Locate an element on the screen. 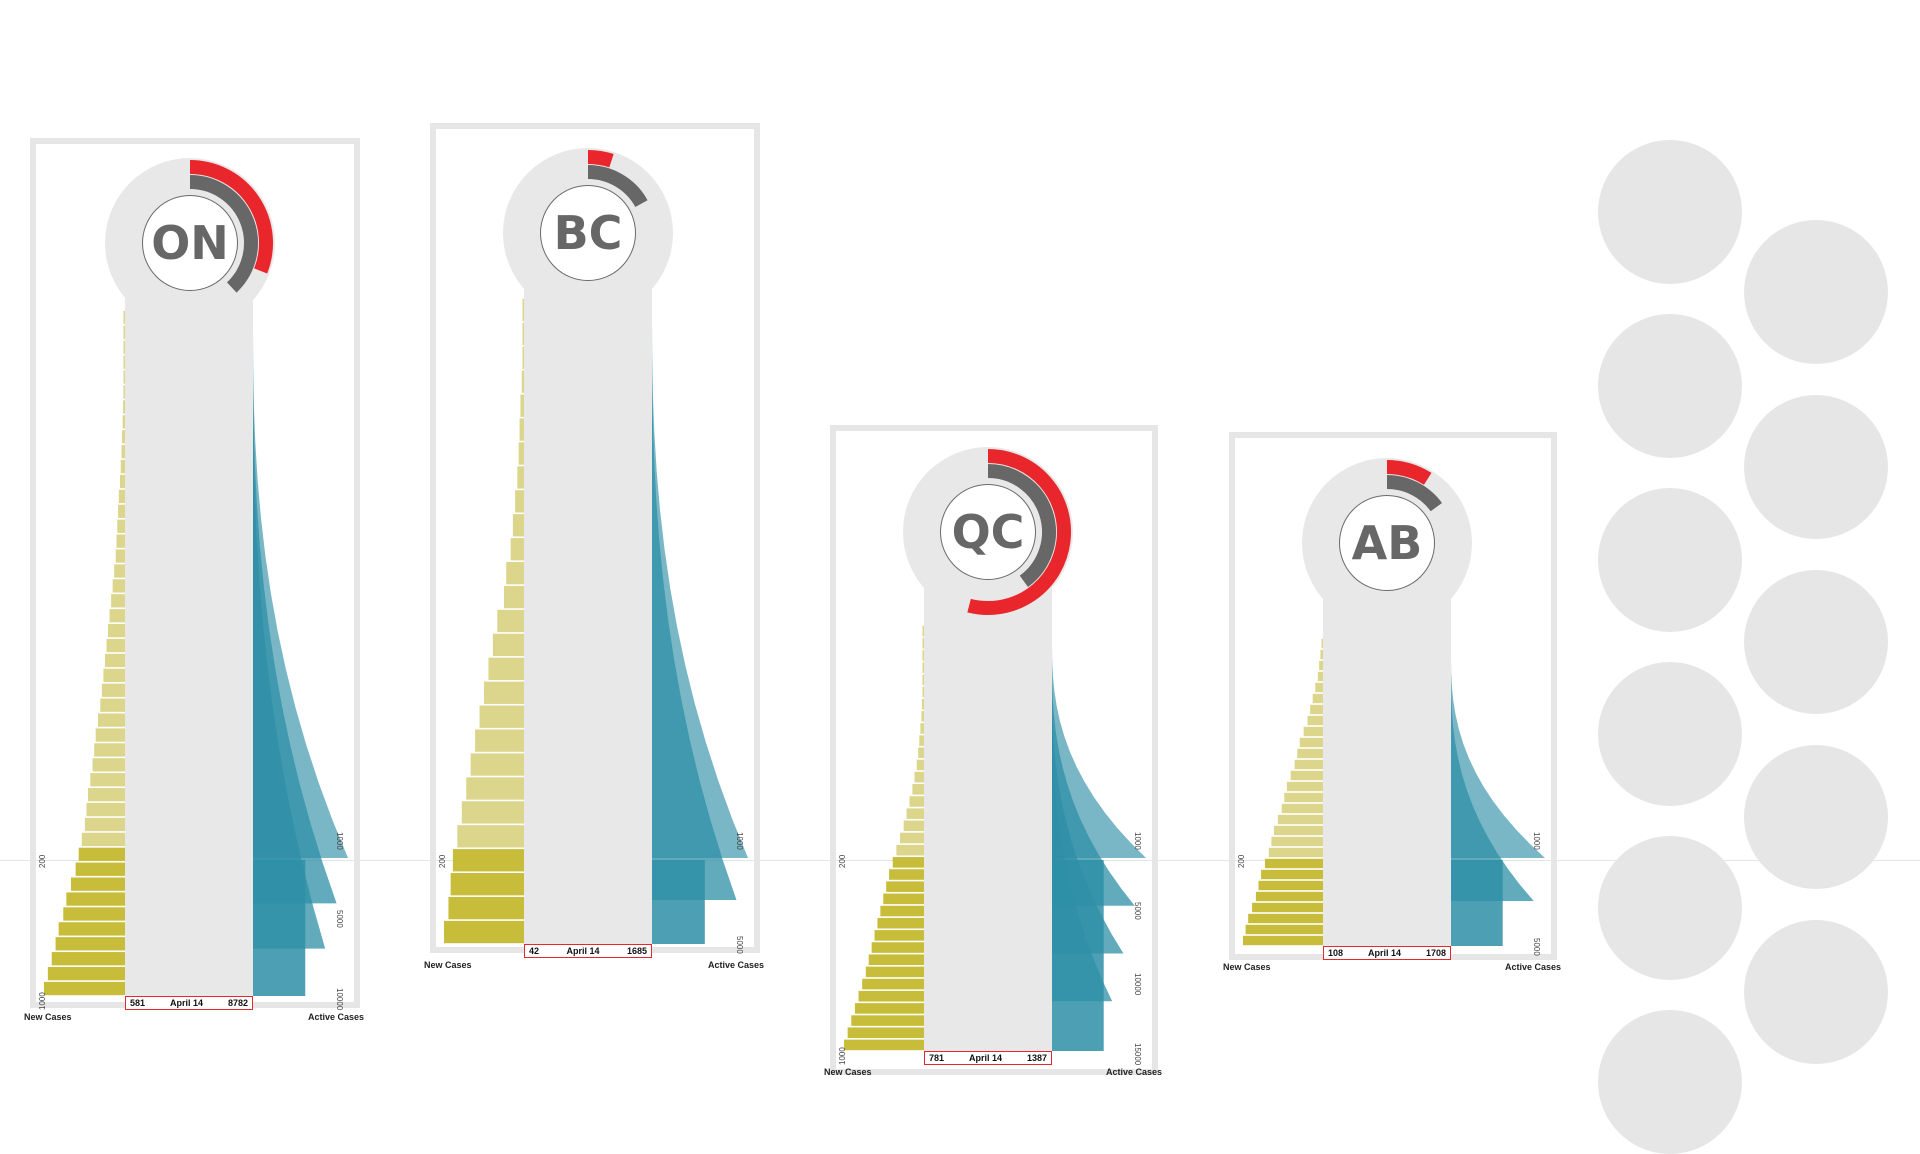 The height and width of the screenshot is (1154, 1920). new-cases-axis-title: New Cases is located at coordinates (1247, 967).